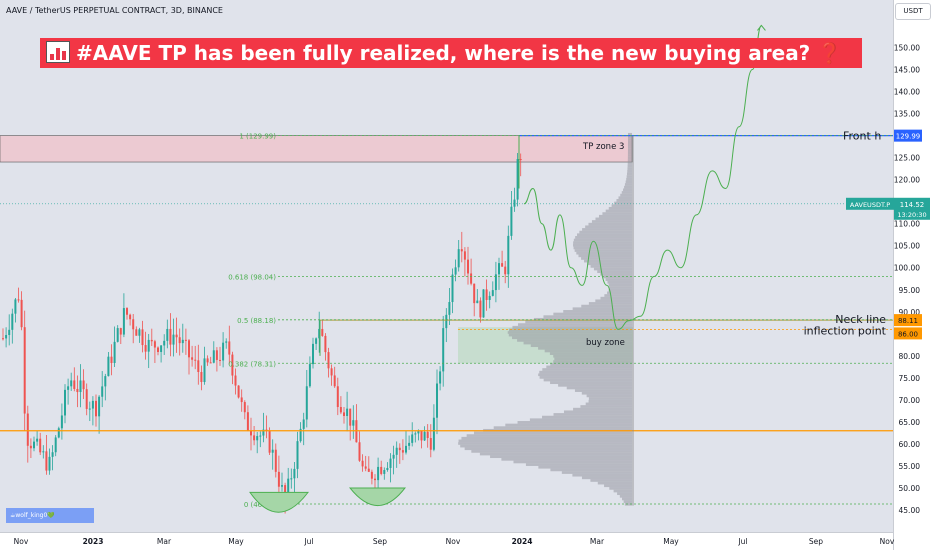  I want to click on time-scale, so click(446, 541).